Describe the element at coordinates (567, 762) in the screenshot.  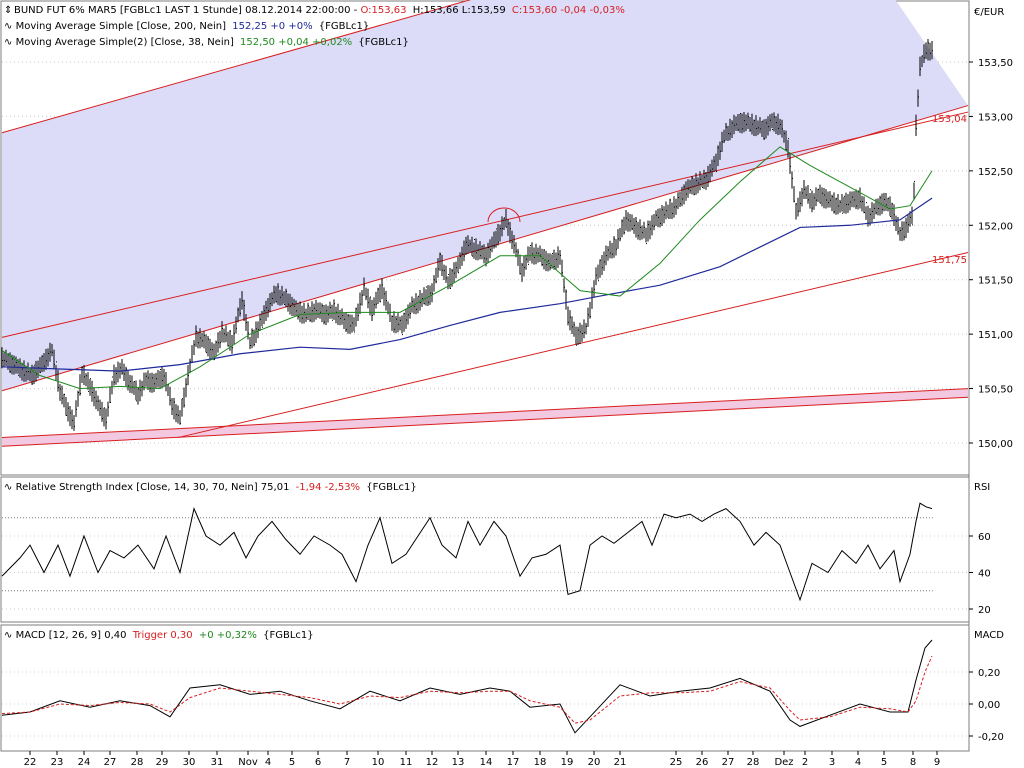
I see `x-tick-label: 19` at that location.